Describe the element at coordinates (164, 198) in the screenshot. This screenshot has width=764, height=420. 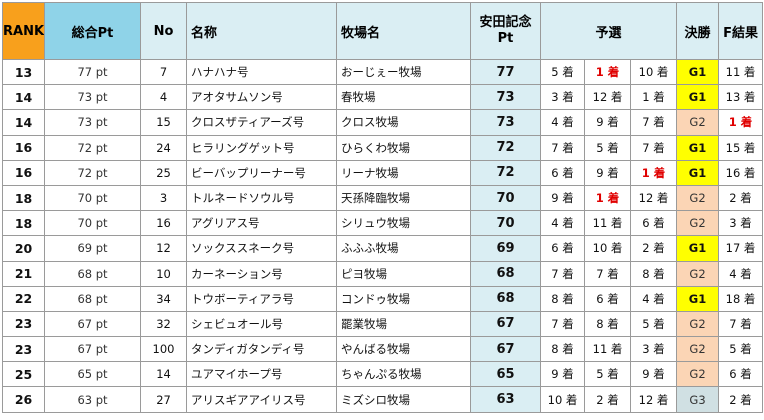
I see `no-cell: 3` at that location.